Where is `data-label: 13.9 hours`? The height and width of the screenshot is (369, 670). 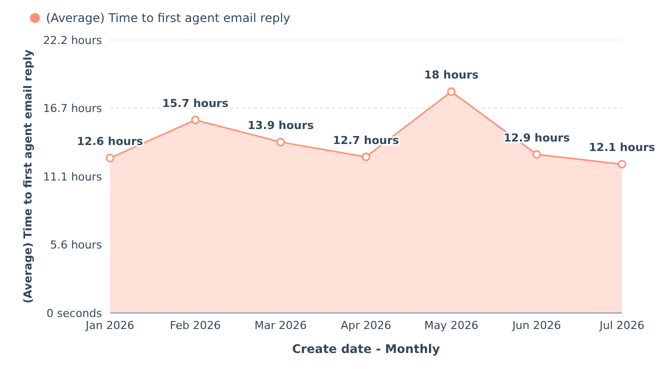 data-label: 13.9 hours is located at coordinates (281, 125).